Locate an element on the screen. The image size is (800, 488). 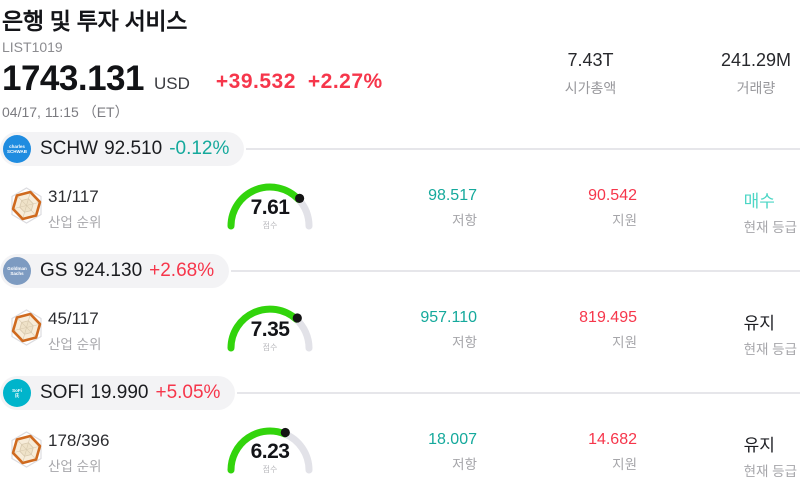
company-logo-icon: charles SCHWAB is located at coordinates (17, 149).